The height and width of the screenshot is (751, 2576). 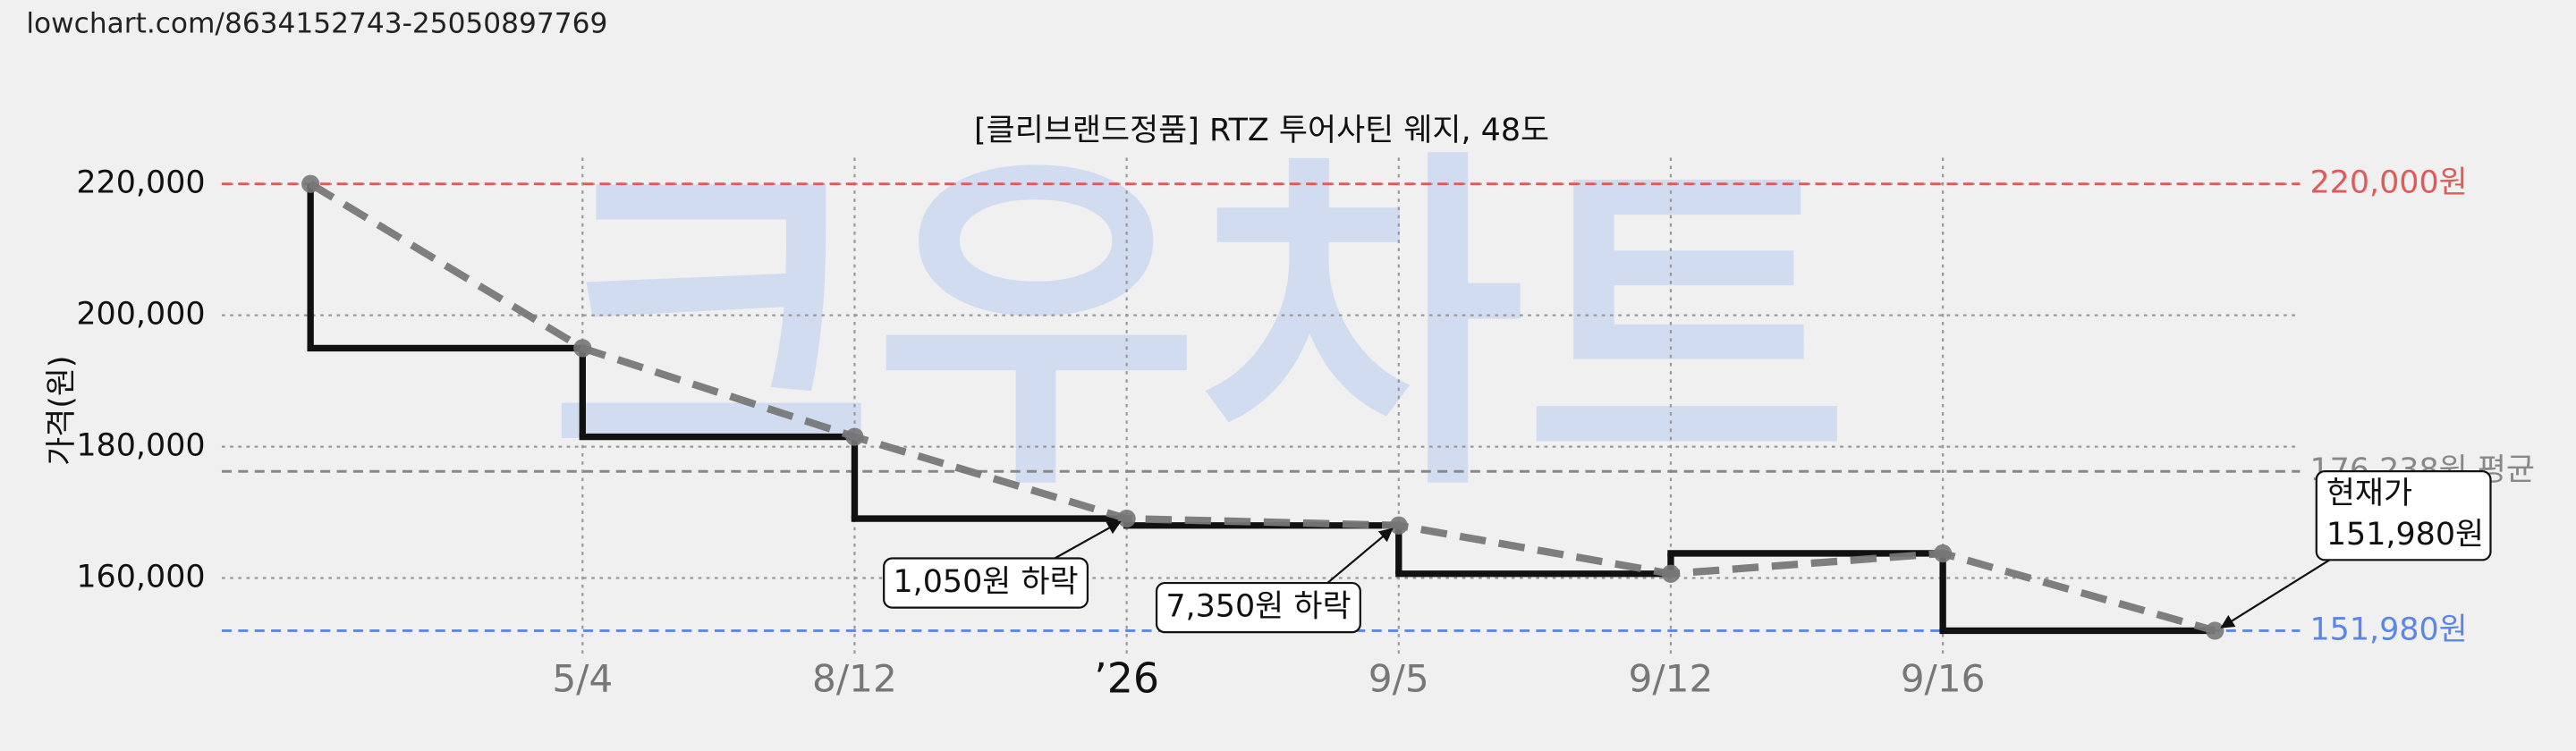 What do you see at coordinates (854, 679) in the screenshot?
I see `x-tick-label: 8/12` at bounding box center [854, 679].